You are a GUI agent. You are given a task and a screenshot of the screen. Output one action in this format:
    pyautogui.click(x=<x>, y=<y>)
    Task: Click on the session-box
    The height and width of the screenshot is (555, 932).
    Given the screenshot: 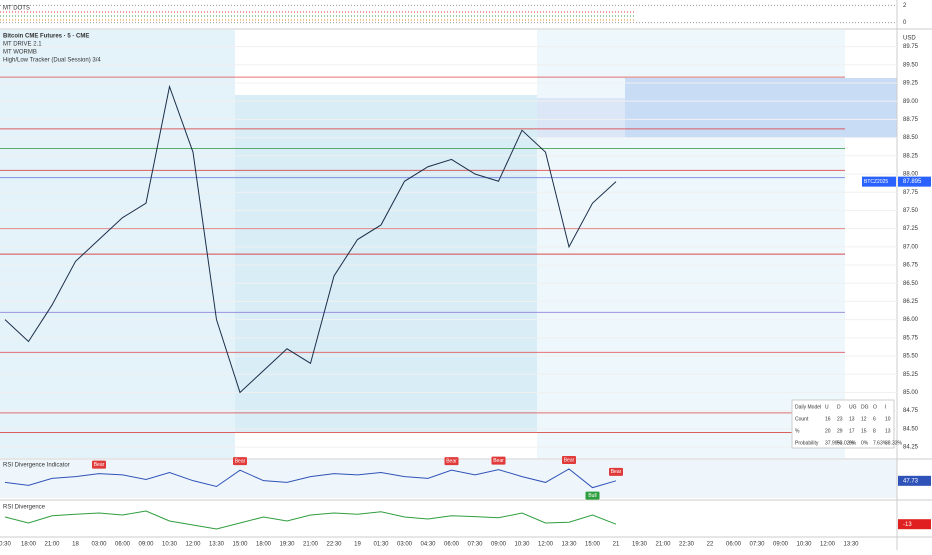 What is the action you would take?
    pyautogui.click(x=761, y=108)
    